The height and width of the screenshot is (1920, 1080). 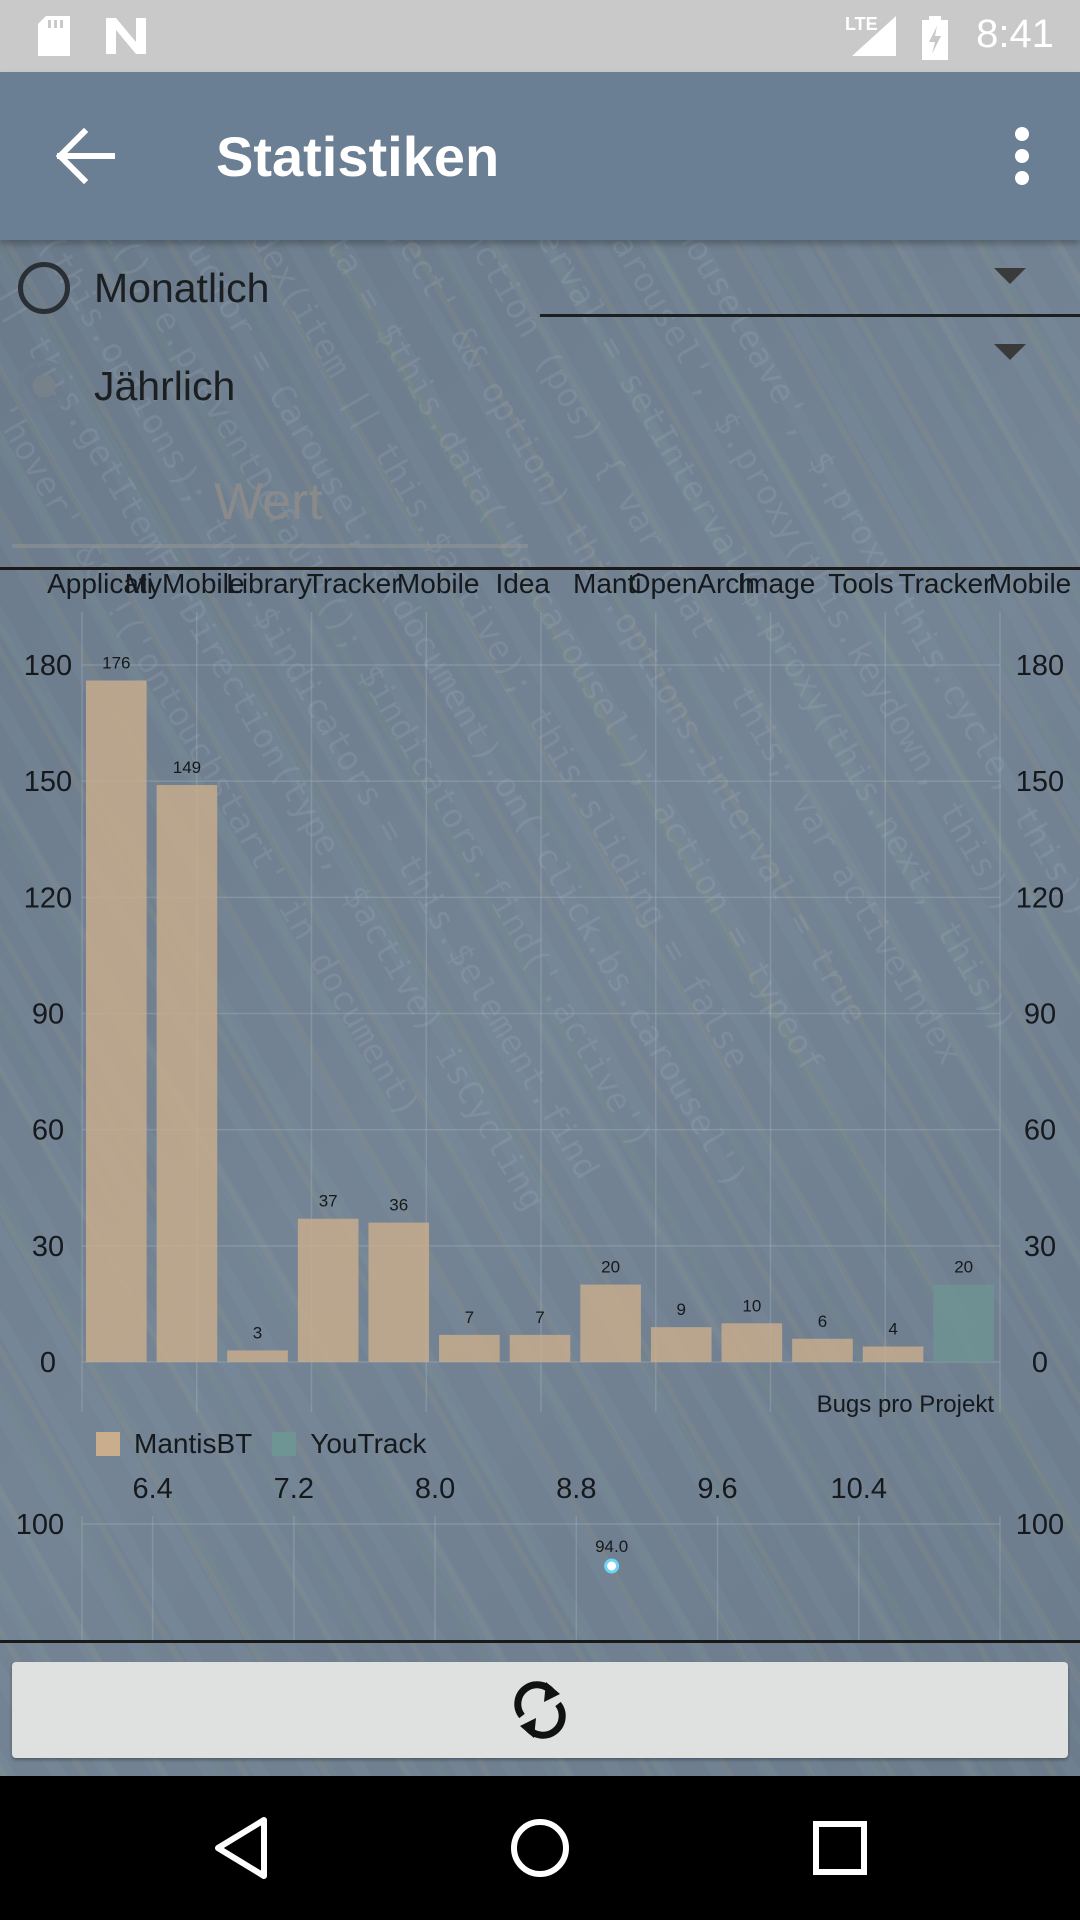 I want to click on y-tick-left: 90, so click(x=48, y=1015).